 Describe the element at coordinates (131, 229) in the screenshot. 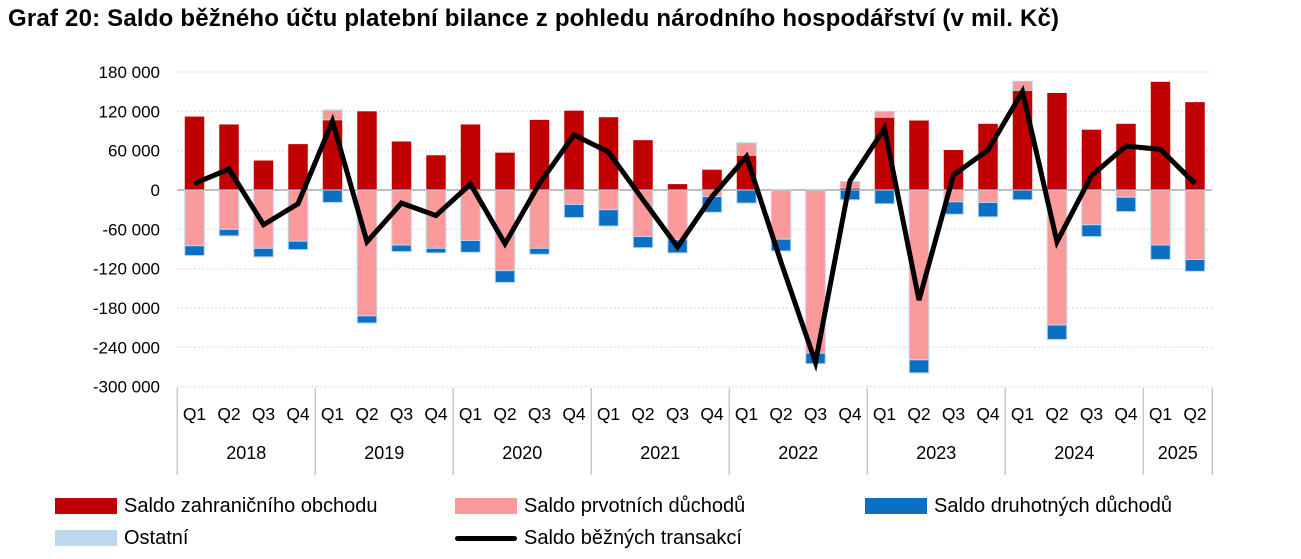

I see `y-axis-label: -60 000` at that location.